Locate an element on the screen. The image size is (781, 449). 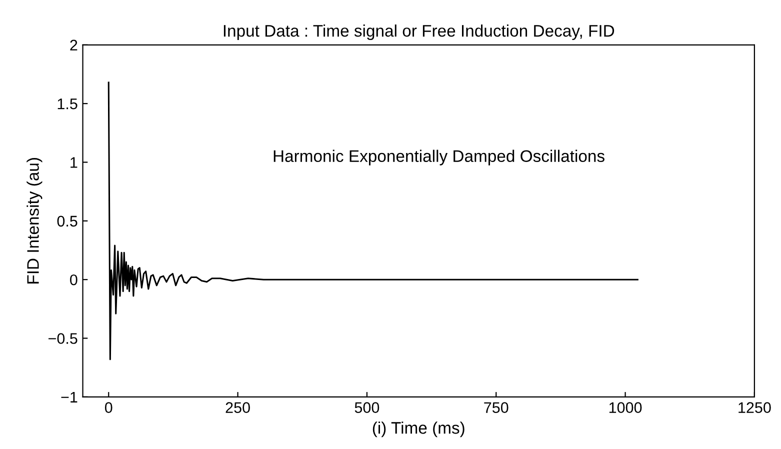
y-tick-label: 1 is located at coordinates (74, 162).